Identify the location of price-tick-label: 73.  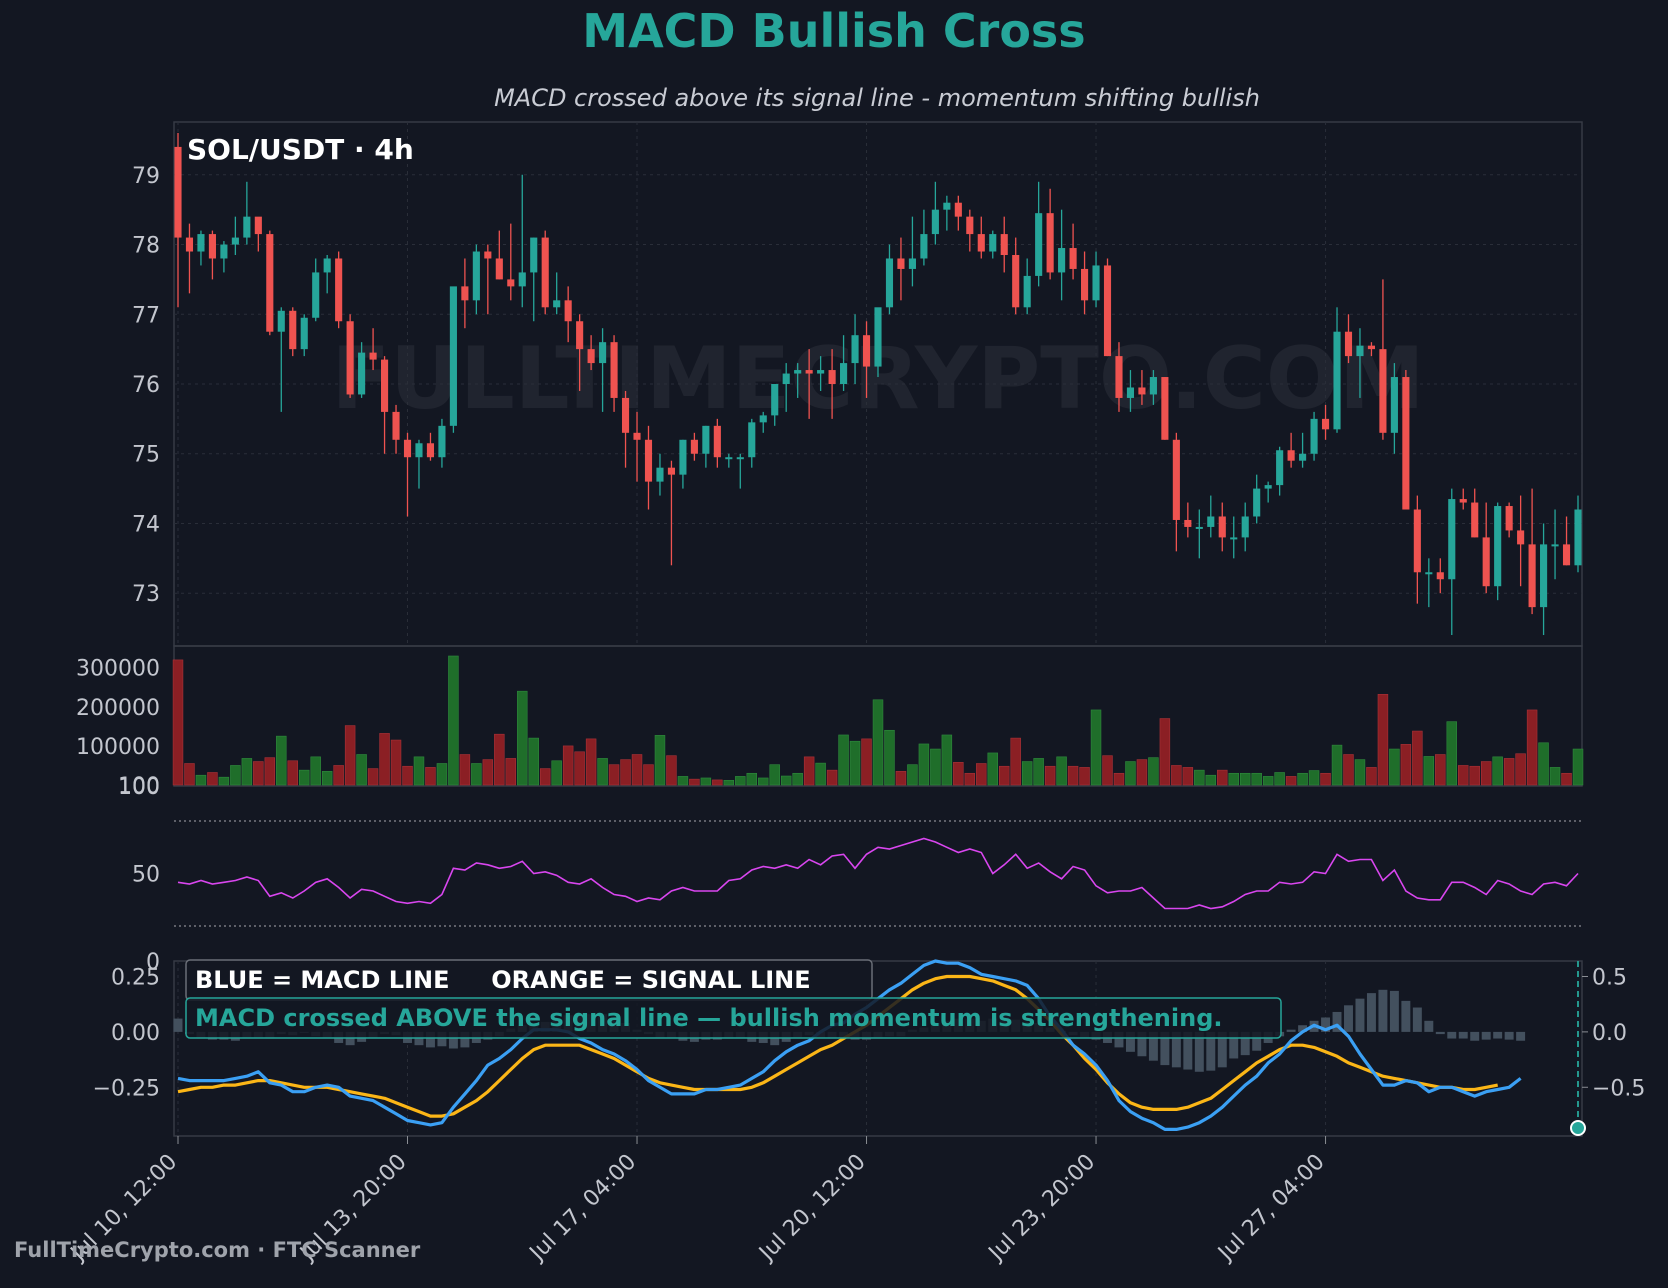
(146, 594).